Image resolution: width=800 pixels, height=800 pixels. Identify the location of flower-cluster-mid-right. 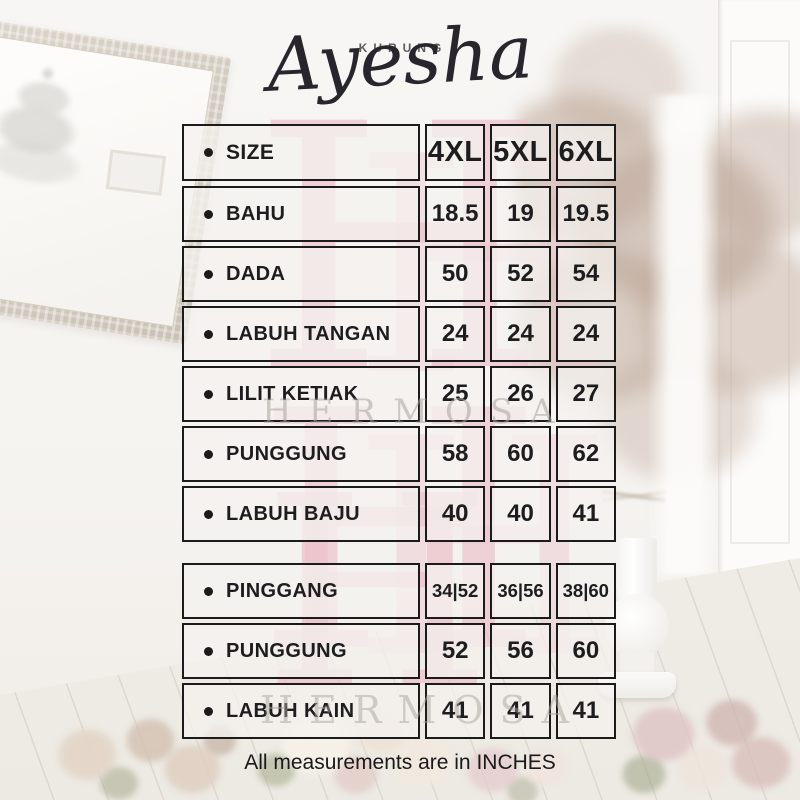
(515, 767).